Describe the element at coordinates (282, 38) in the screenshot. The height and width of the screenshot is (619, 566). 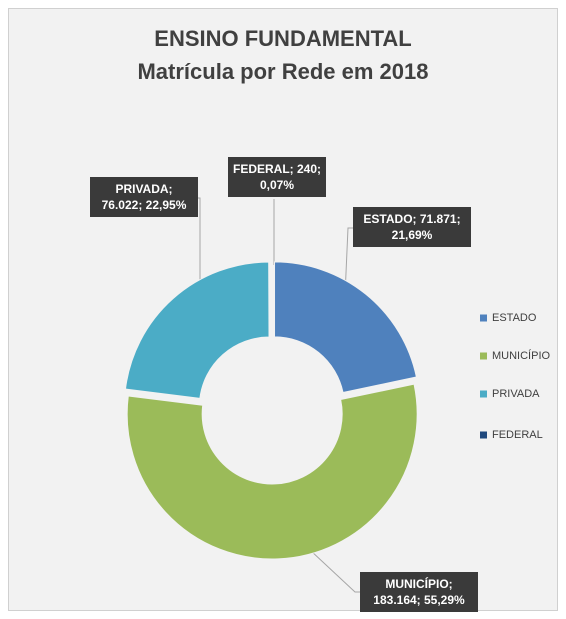
I see `chart-title: ENSINO FUNDAMENTAL` at that location.